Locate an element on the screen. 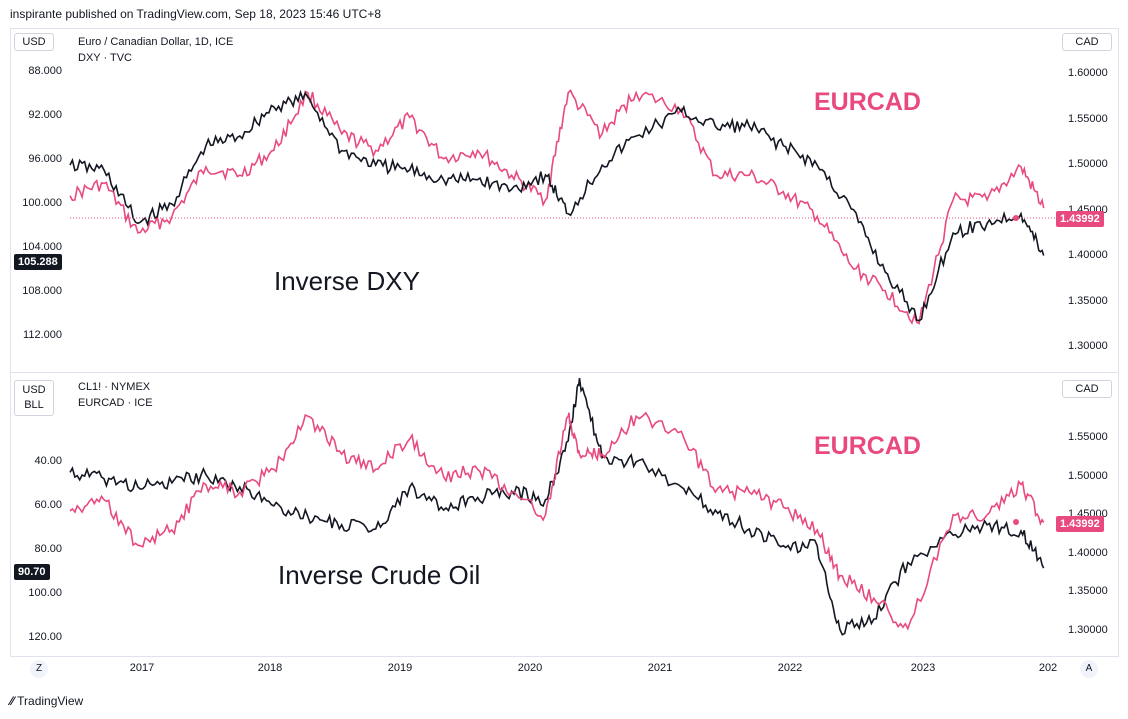 This screenshot has height=719, width=1128. legend-top-overlay: DXY · TVC is located at coordinates (105, 58).